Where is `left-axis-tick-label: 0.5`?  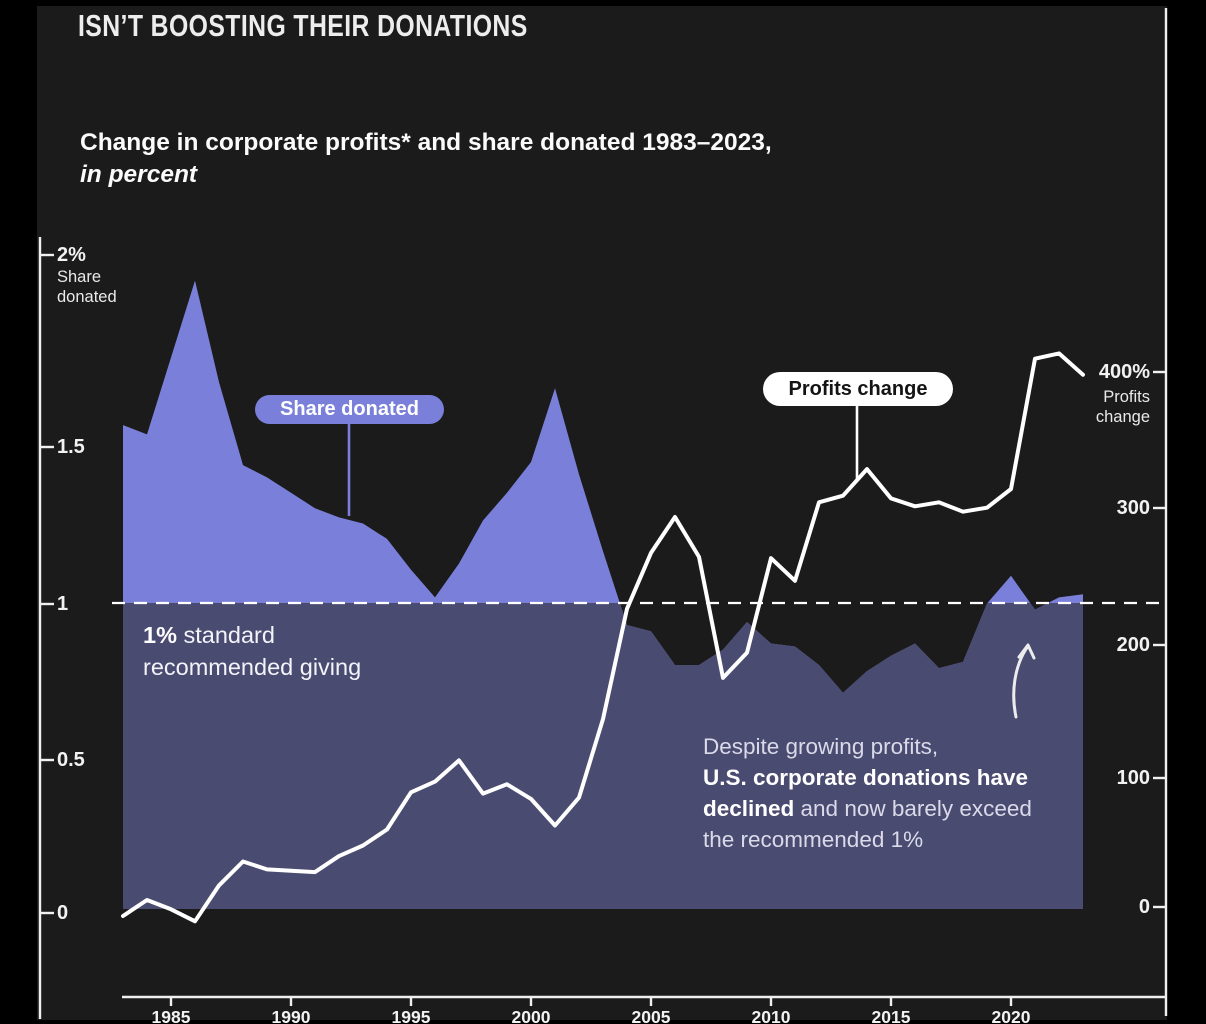 left-axis-tick-label: 0.5 is located at coordinates (71, 760).